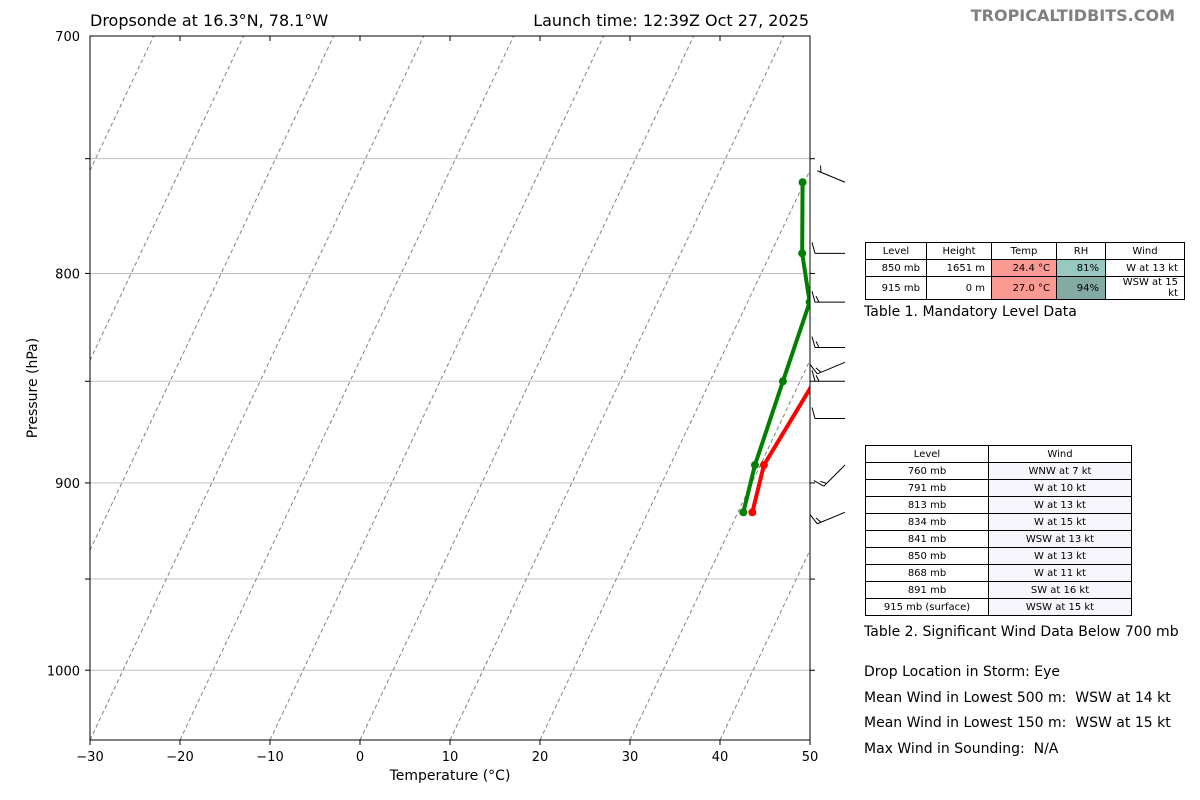 Image resolution: width=1200 pixels, height=800 pixels. I want to click on cell-wind: W at 10 kt, so click(1060, 488).